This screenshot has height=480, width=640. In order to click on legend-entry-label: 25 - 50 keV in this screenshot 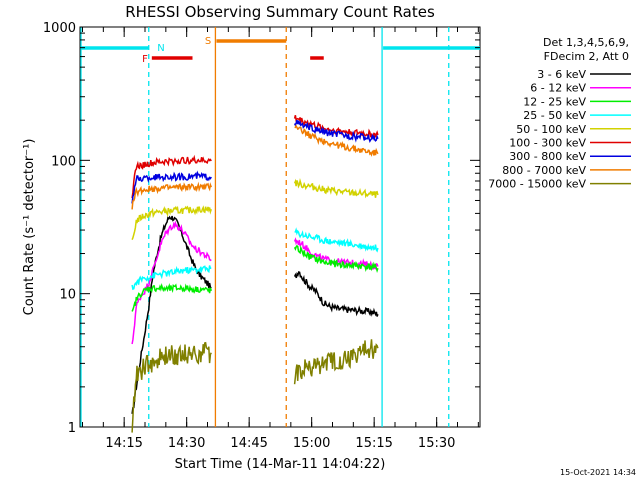, I will do `click(554, 115)`.